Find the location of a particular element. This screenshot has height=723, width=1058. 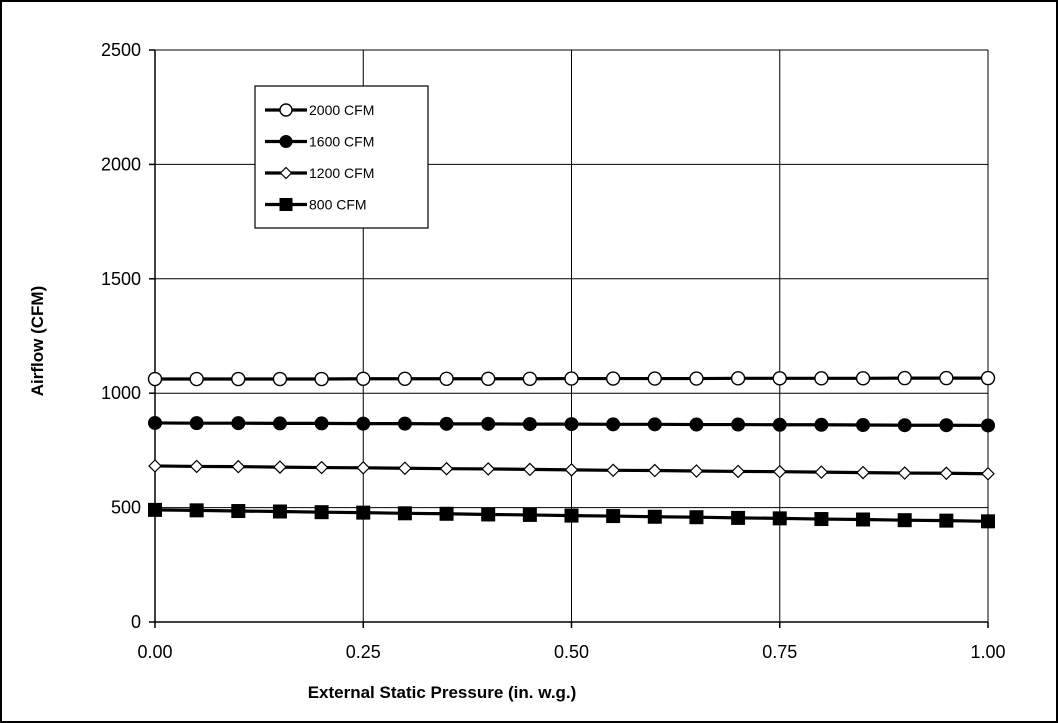

y-tick-label: 1000 is located at coordinates (121, 393).